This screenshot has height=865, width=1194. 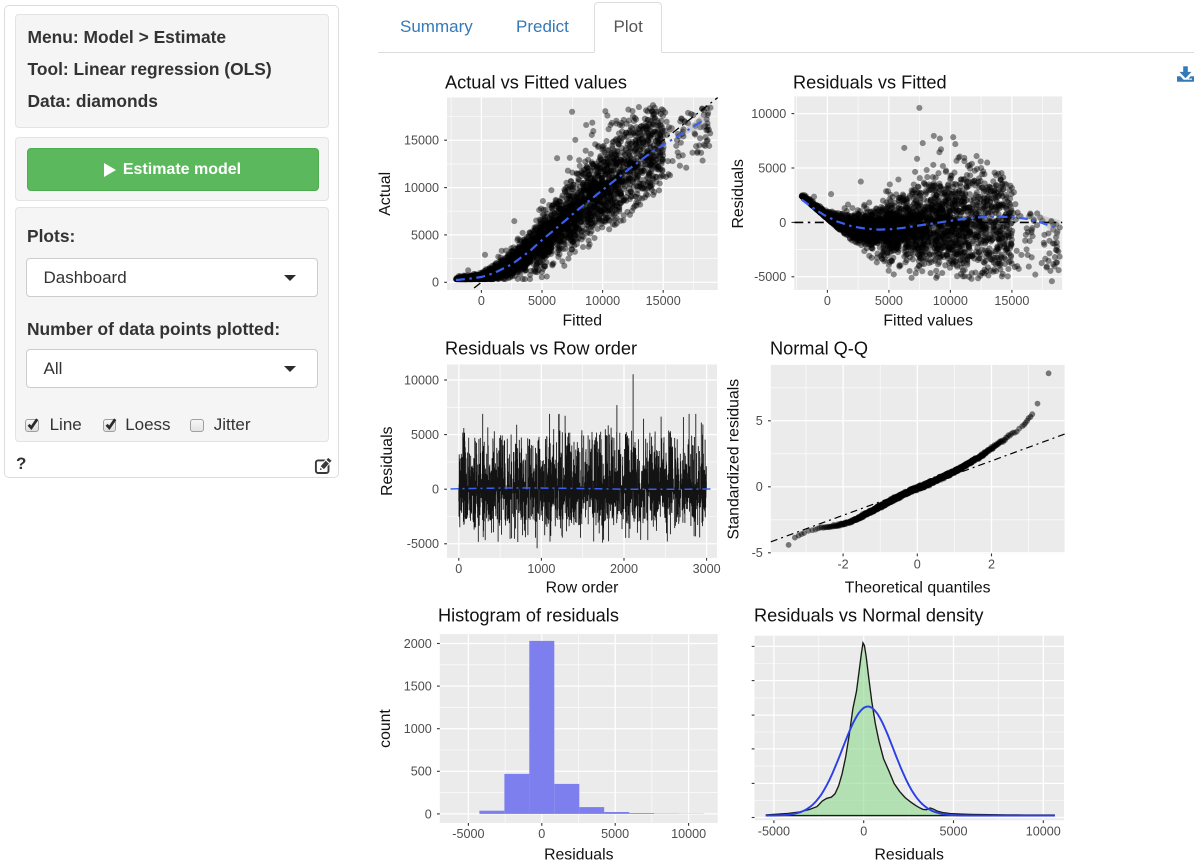 What do you see at coordinates (421, 772) in the screenshot?
I see `svg-text: 500` at bounding box center [421, 772].